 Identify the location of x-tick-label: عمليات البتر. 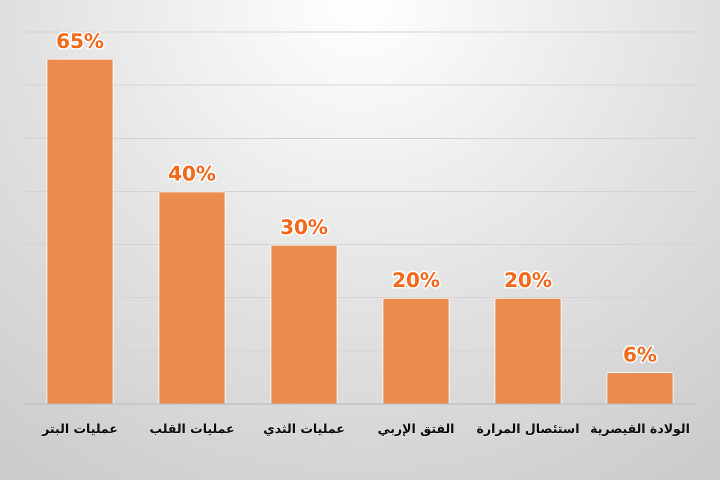
(79, 428).